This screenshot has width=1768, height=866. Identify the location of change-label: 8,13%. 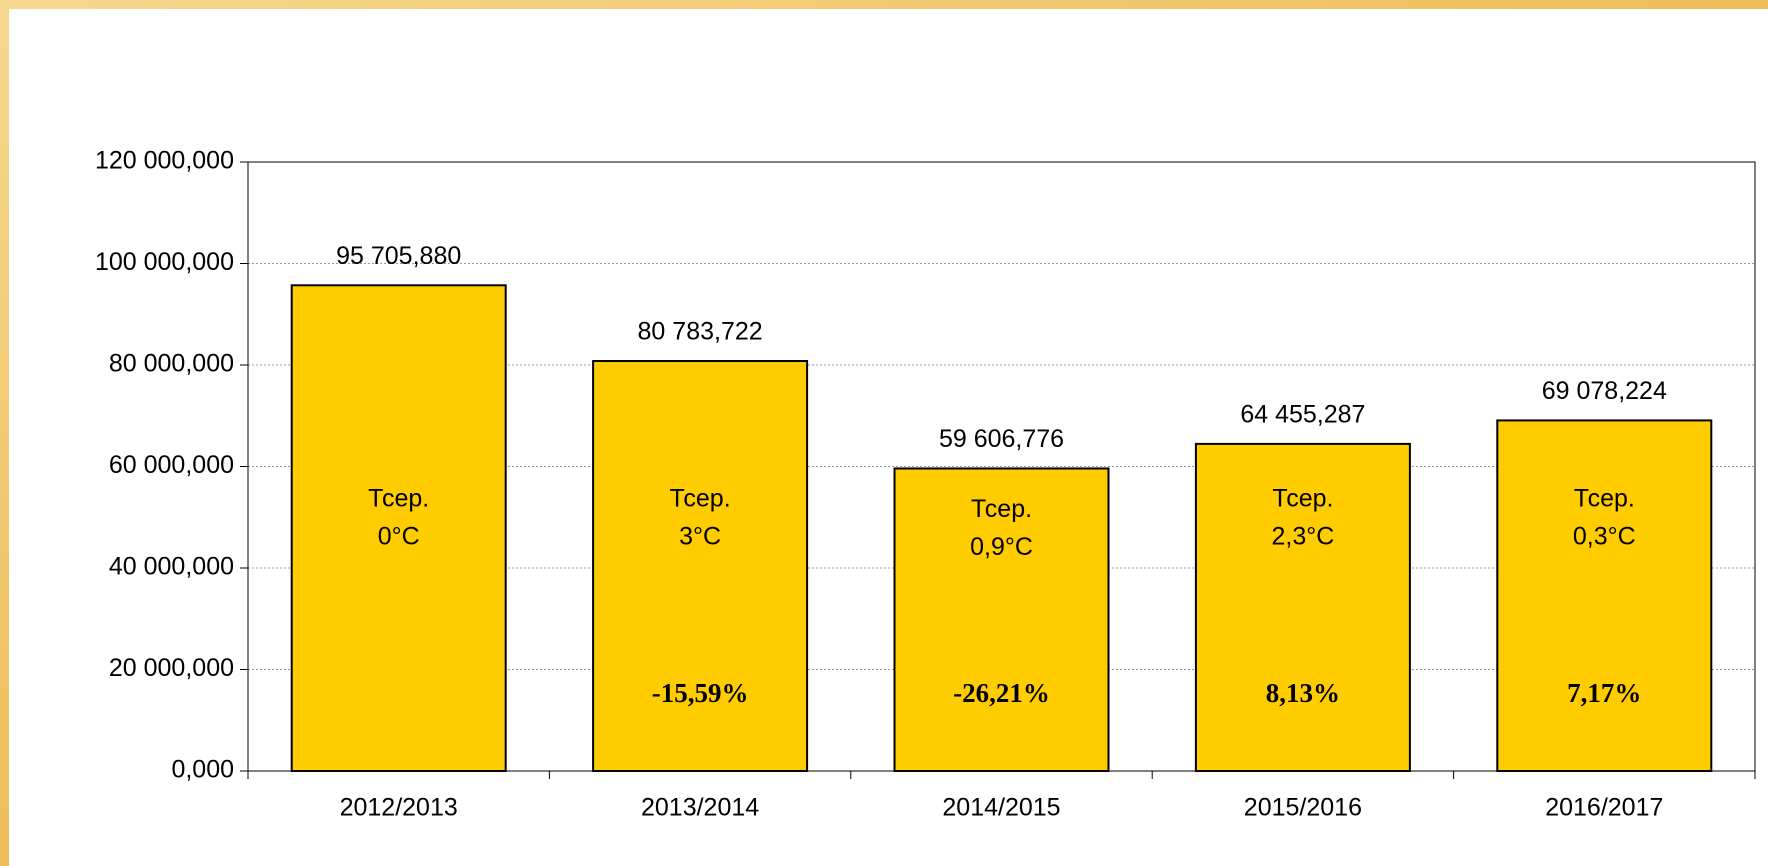
(1303, 693).